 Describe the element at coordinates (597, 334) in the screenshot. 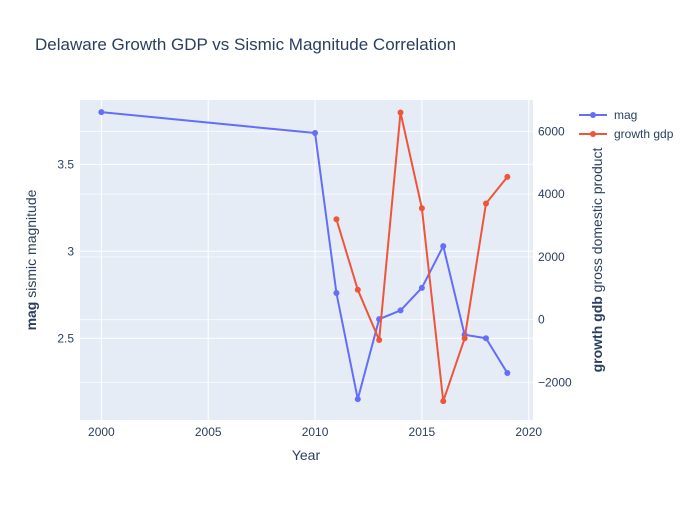

I see `y2-axis-title-bold: growth gdb` at that location.